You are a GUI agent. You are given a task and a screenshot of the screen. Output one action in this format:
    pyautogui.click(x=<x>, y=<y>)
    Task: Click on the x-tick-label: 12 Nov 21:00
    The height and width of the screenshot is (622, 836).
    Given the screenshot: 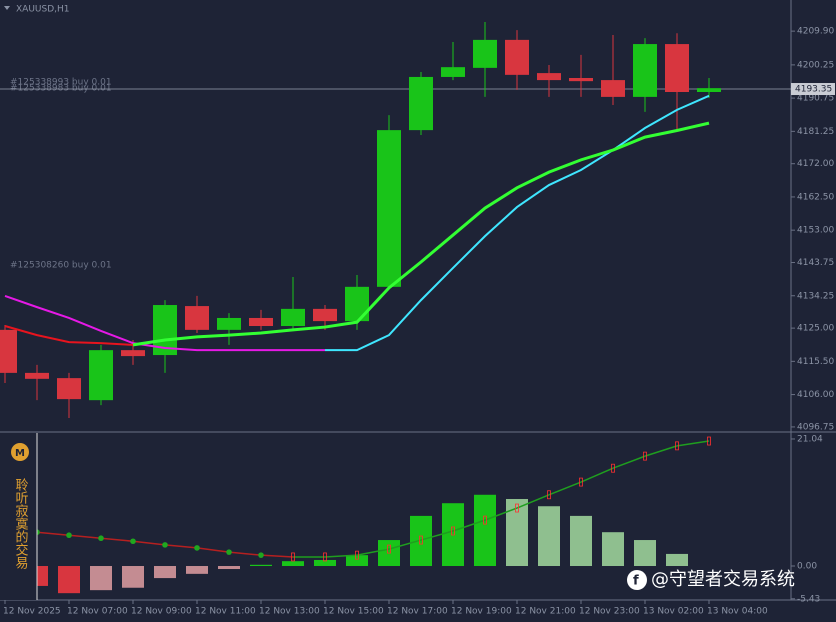 What is the action you would take?
    pyautogui.click(x=545, y=612)
    